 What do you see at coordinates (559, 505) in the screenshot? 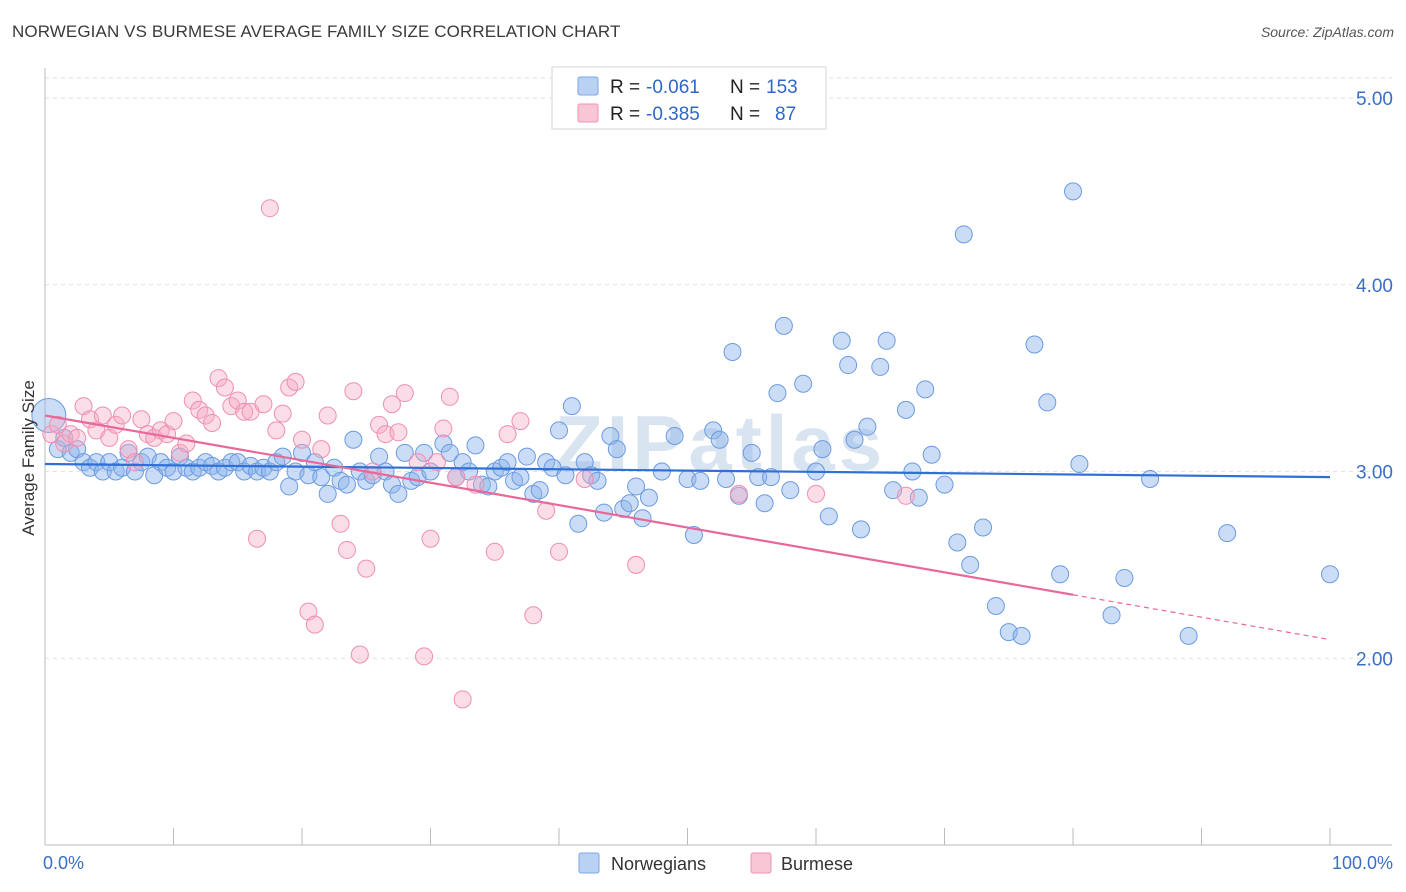
I see `burmese-trend-line` at bounding box center [559, 505].